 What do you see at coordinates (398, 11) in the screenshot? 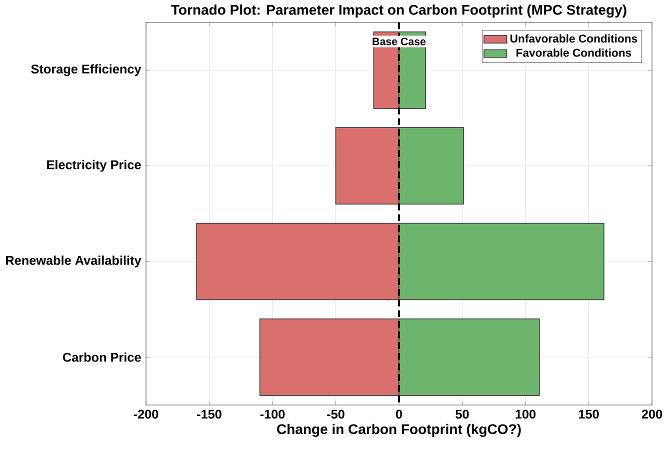
I see `chart-title: Tornado Plot: Parameter Impact on Carbon Footprint (MPC Strategy)` at bounding box center [398, 11].